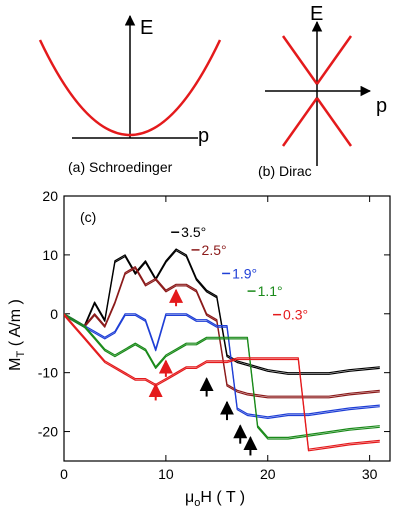 The width and height of the screenshot is (410, 510). Describe the element at coordinates (214, 250) in the screenshot. I see `series-label: 2.5°` at that location.